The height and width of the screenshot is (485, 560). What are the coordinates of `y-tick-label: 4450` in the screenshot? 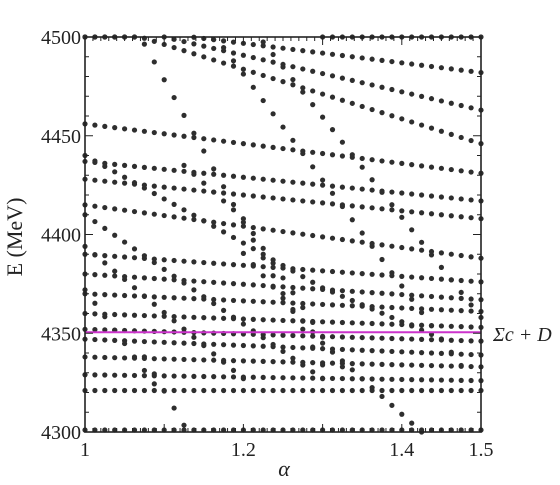 It's located at (61, 137).